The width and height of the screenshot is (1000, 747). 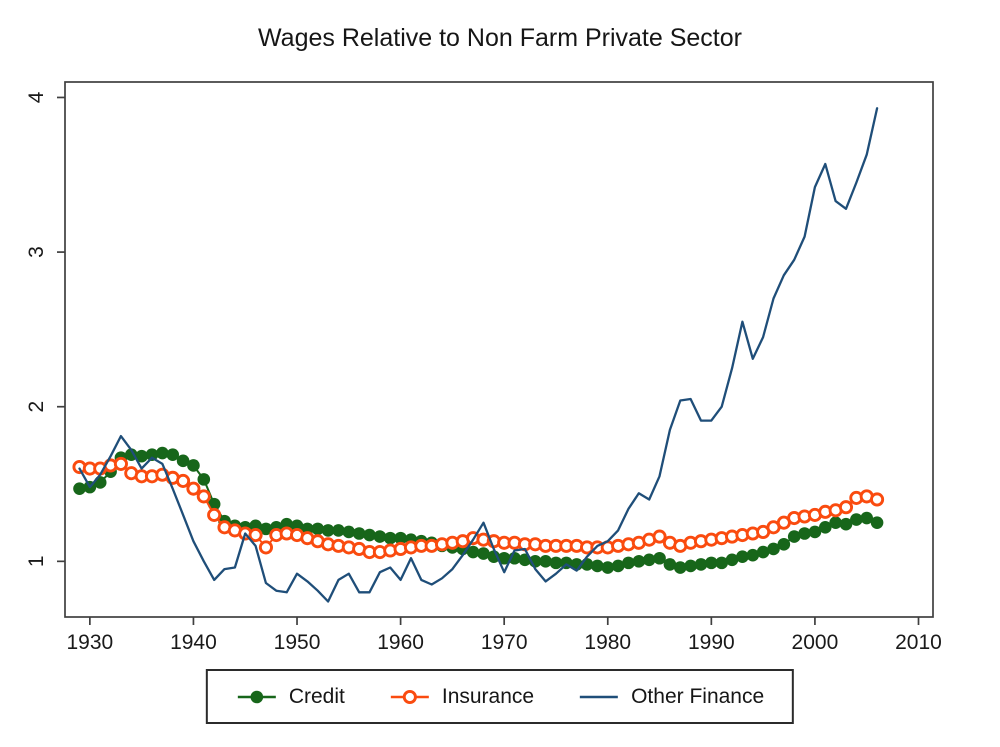 What do you see at coordinates (607, 642) in the screenshot?
I see `x-tick-label: 1980` at bounding box center [607, 642].